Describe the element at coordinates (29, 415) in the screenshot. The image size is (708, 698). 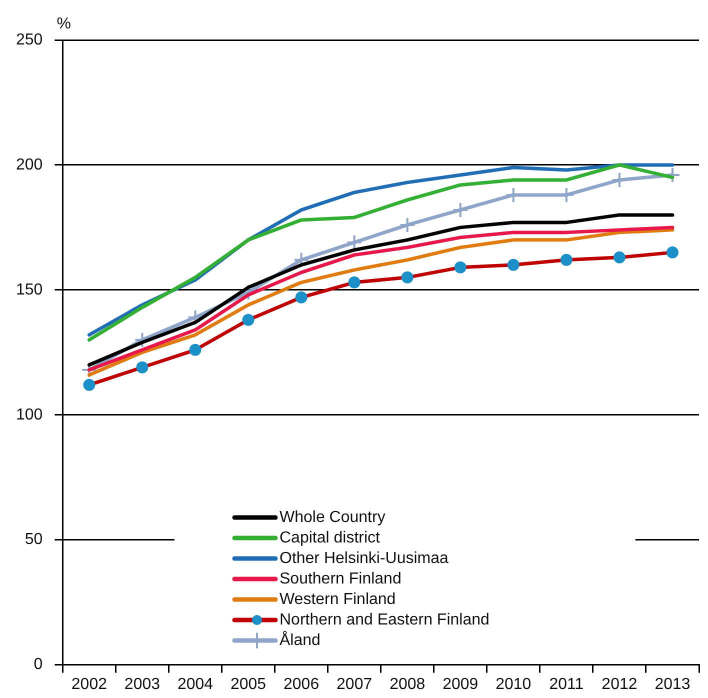
I see `y-tick-label: 100` at that location.